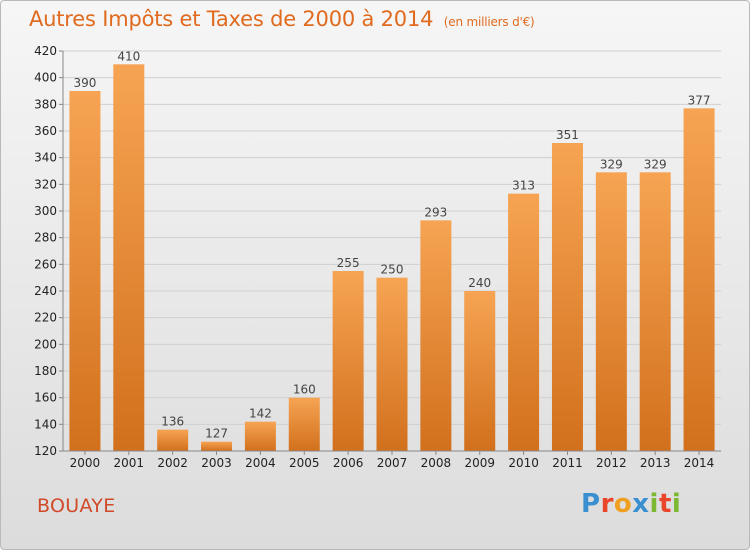 The image size is (750, 550). Describe the element at coordinates (435, 212) in the screenshot. I see `data-label: 293` at that location.